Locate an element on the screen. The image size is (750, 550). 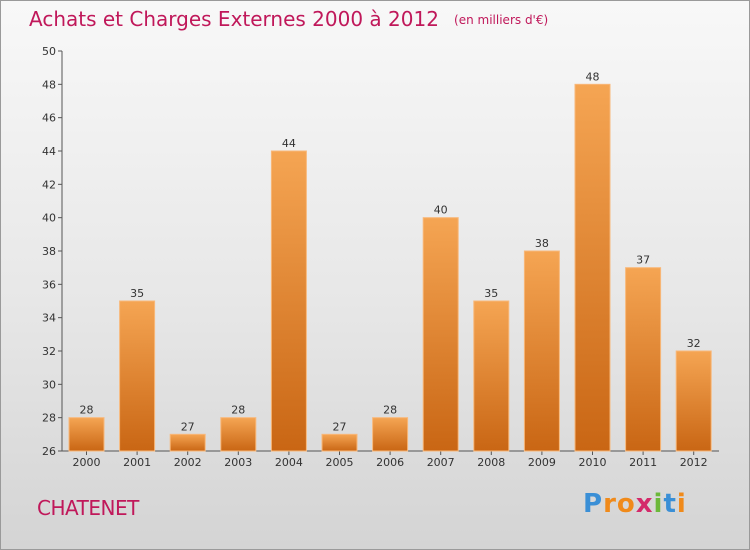
chart-unit: (en milliers d'€) is located at coordinates (501, 20).